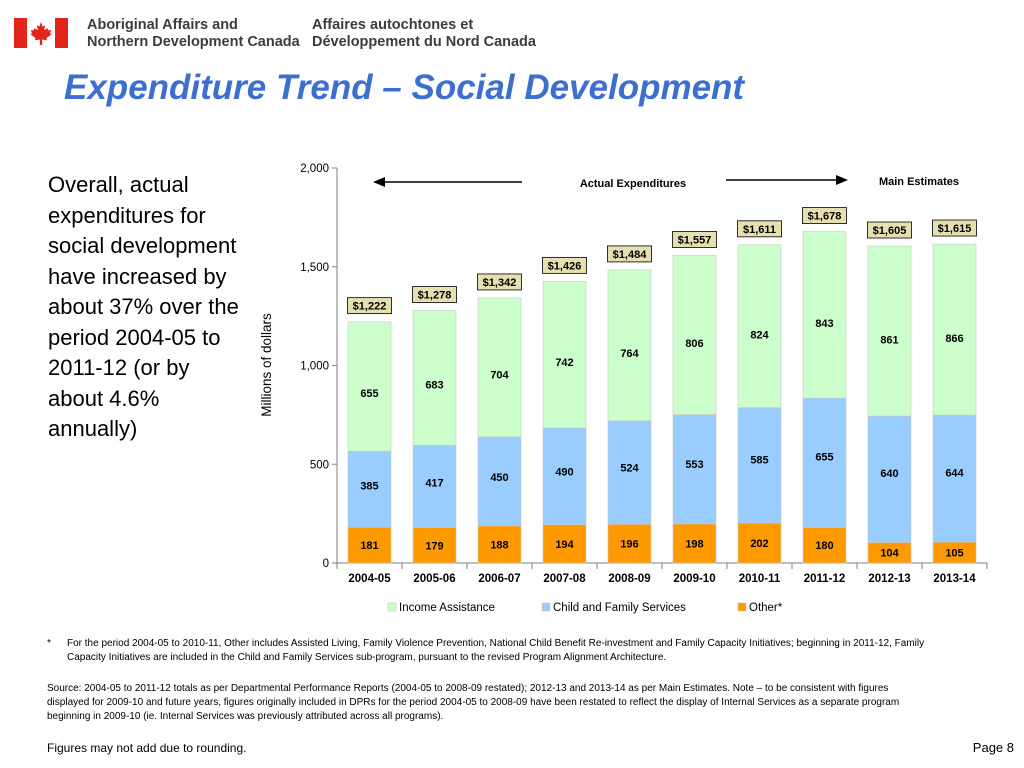 The image size is (1024, 768). What do you see at coordinates (319, 465) in the screenshot?
I see `y-tick-label: 500` at bounding box center [319, 465].